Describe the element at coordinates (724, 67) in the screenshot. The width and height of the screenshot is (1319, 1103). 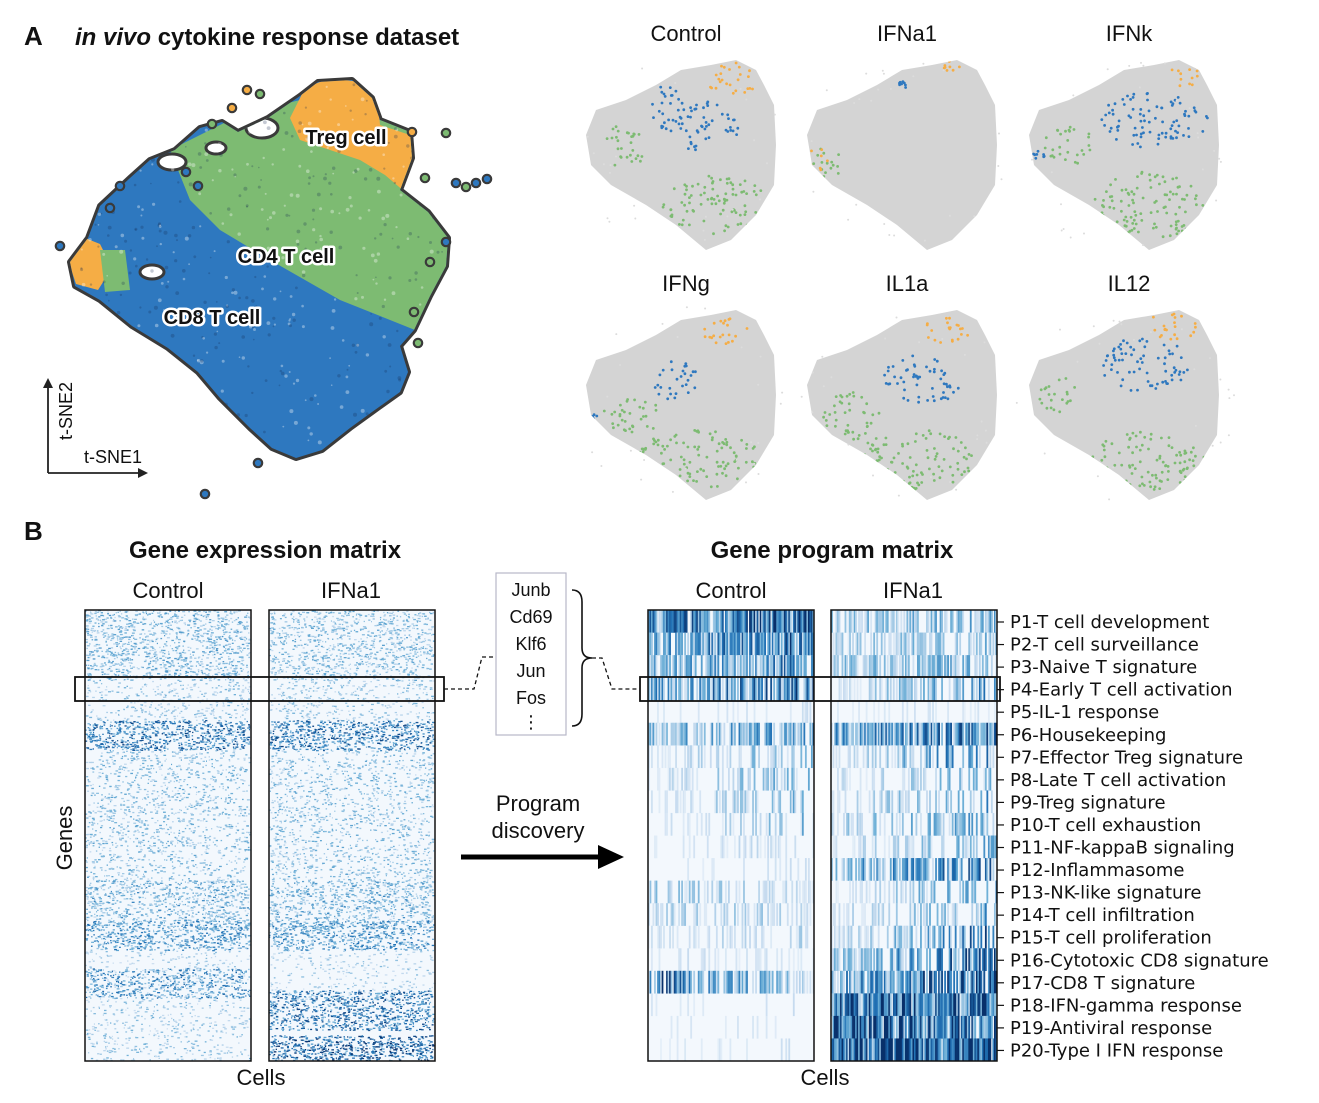
I see `treg-cell-dot` at that location.